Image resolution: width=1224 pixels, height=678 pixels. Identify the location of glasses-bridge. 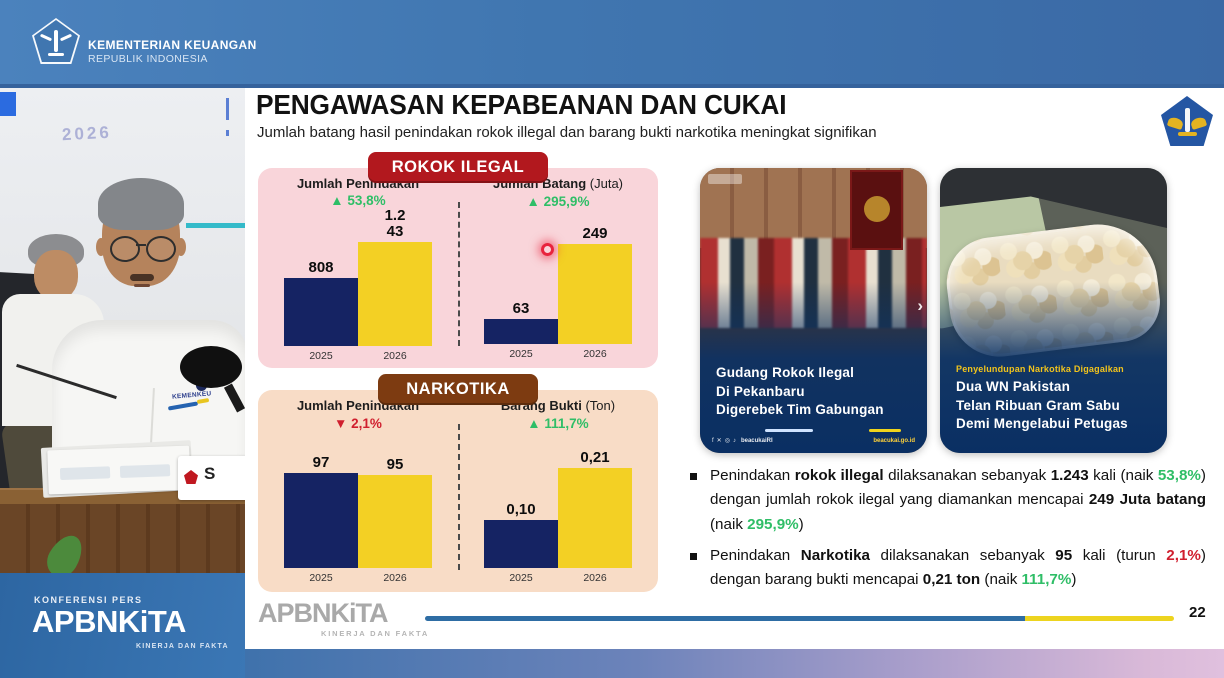
(141, 245).